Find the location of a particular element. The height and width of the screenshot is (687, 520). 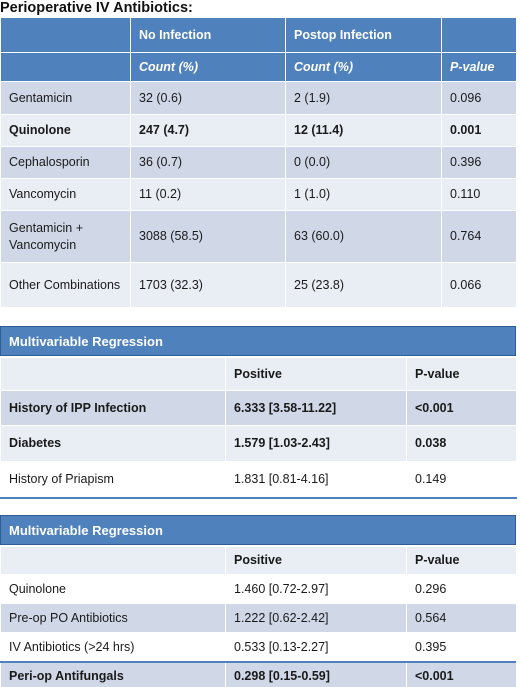

row-label: History of IPP Infection is located at coordinates (113, 408).